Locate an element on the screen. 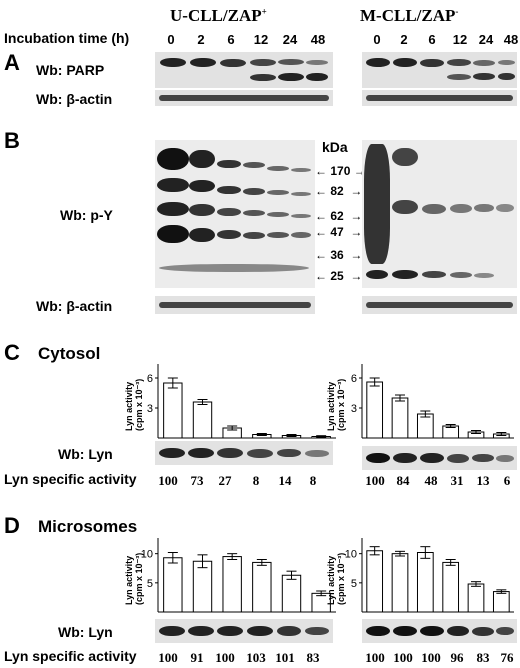 The height and width of the screenshot is (668, 520). specific-value: 6 is located at coordinates (507, 480).